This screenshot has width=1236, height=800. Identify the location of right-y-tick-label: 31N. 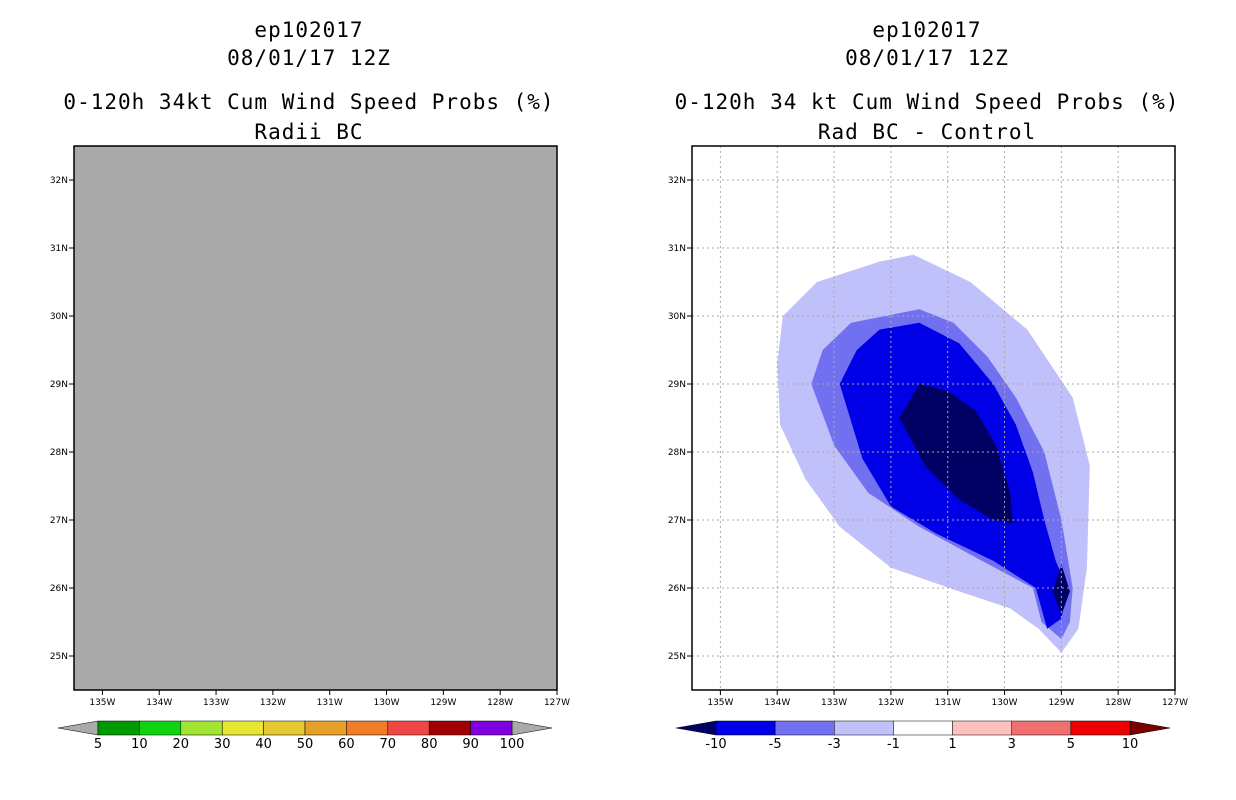
(677, 249).